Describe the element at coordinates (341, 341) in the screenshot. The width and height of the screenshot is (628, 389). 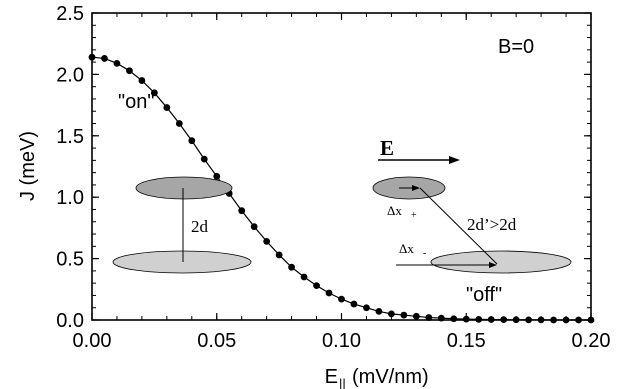
I see `x-tick-label: 0.10` at that location.